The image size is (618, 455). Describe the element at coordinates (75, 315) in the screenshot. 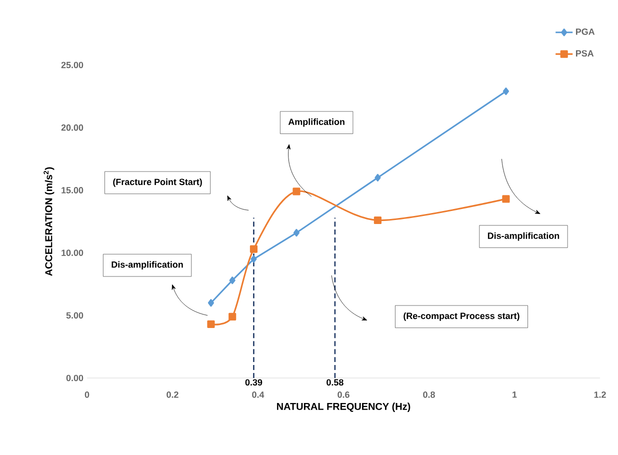

I see `y-tick-label: 5.00` at that location.